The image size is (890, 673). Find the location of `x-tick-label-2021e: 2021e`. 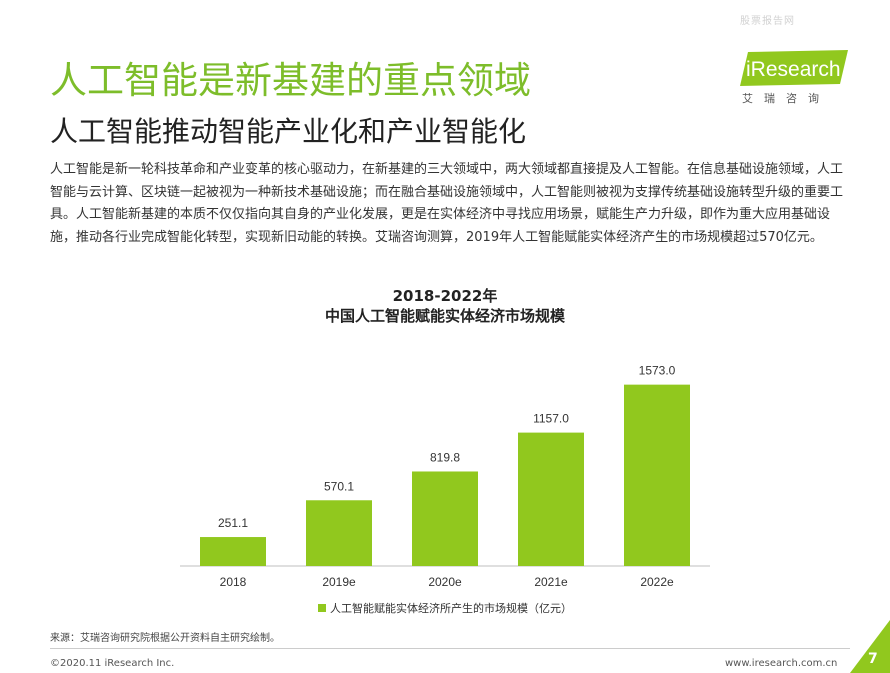

x-tick-label-2021e: 2021e is located at coordinates (551, 582).